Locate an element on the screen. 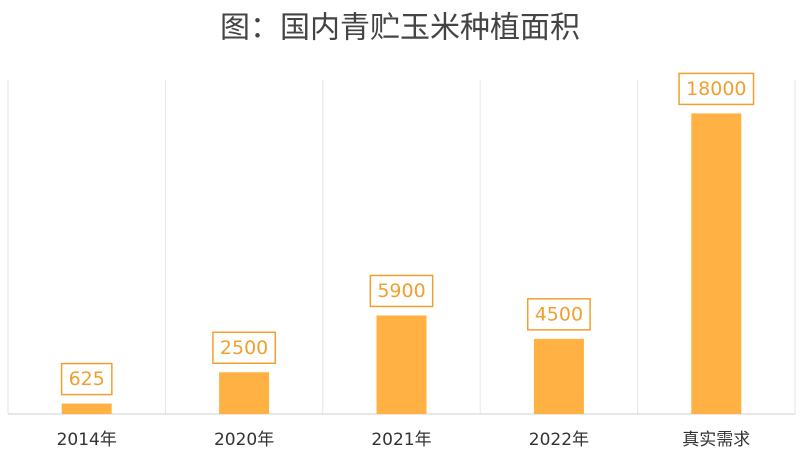 Image resolution: width=800 pixels, height=459 pixels. data-label: 4500 is located at coordinates (559, 314).